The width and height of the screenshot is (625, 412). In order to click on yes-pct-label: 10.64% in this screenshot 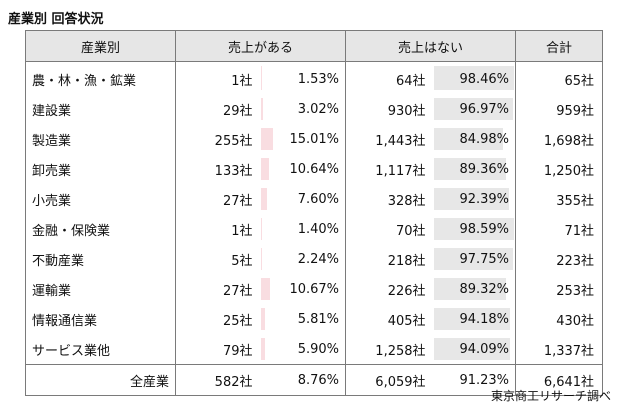, I will do `click(314, 169)`.